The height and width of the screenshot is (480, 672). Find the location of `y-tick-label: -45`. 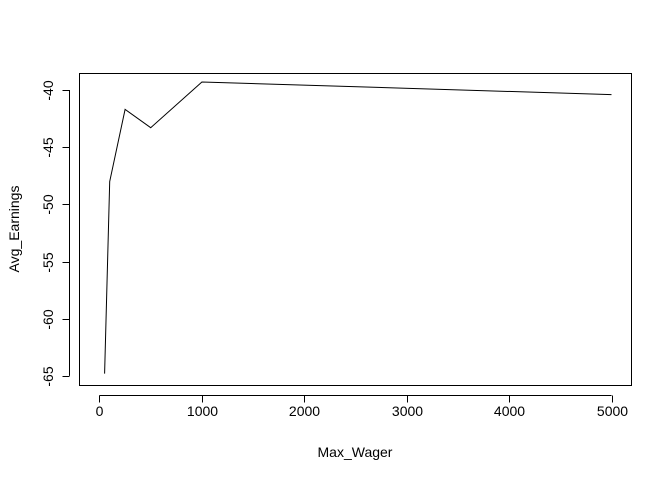

y-tick-label: -45 is located at coordinates (48, 147).